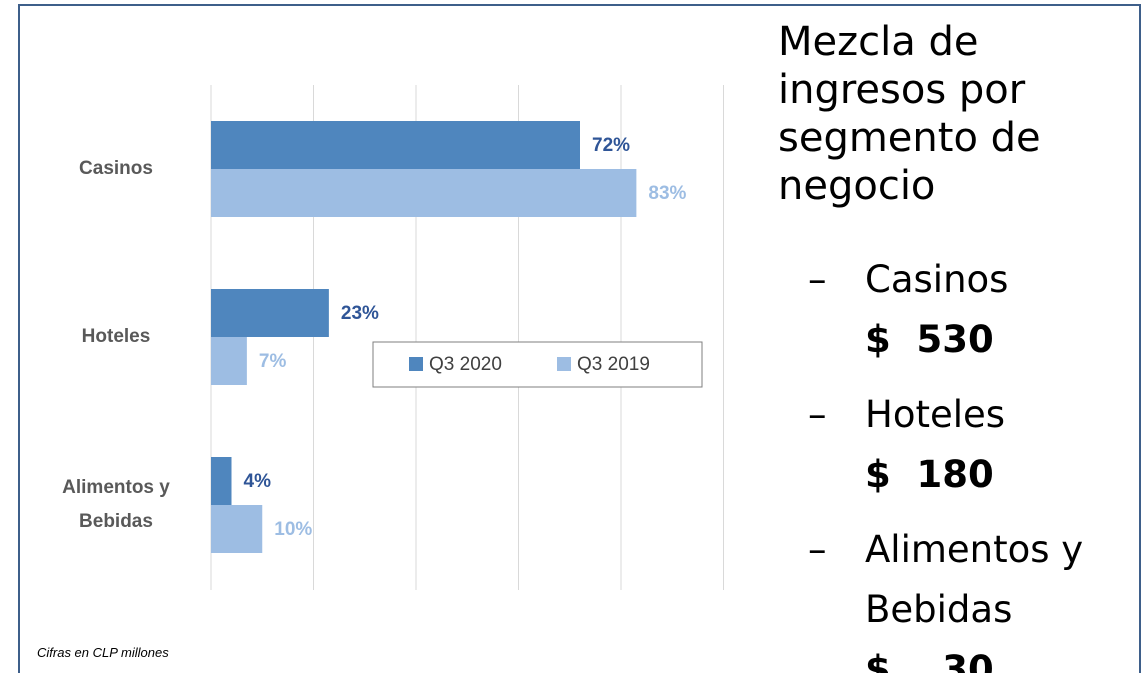  Describe the element at coordinates (611, 145) in the screenshot. I see `data-label: 72%` at that location.